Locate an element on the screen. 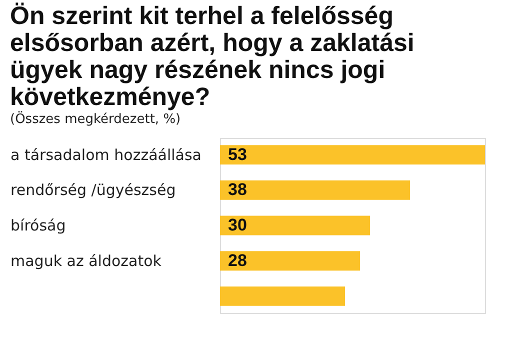 Image resolution: width=510 pixels, height=350 pixels. text: elsősorban azért, hogy a zaklatási is located at coordinates (212, 43).